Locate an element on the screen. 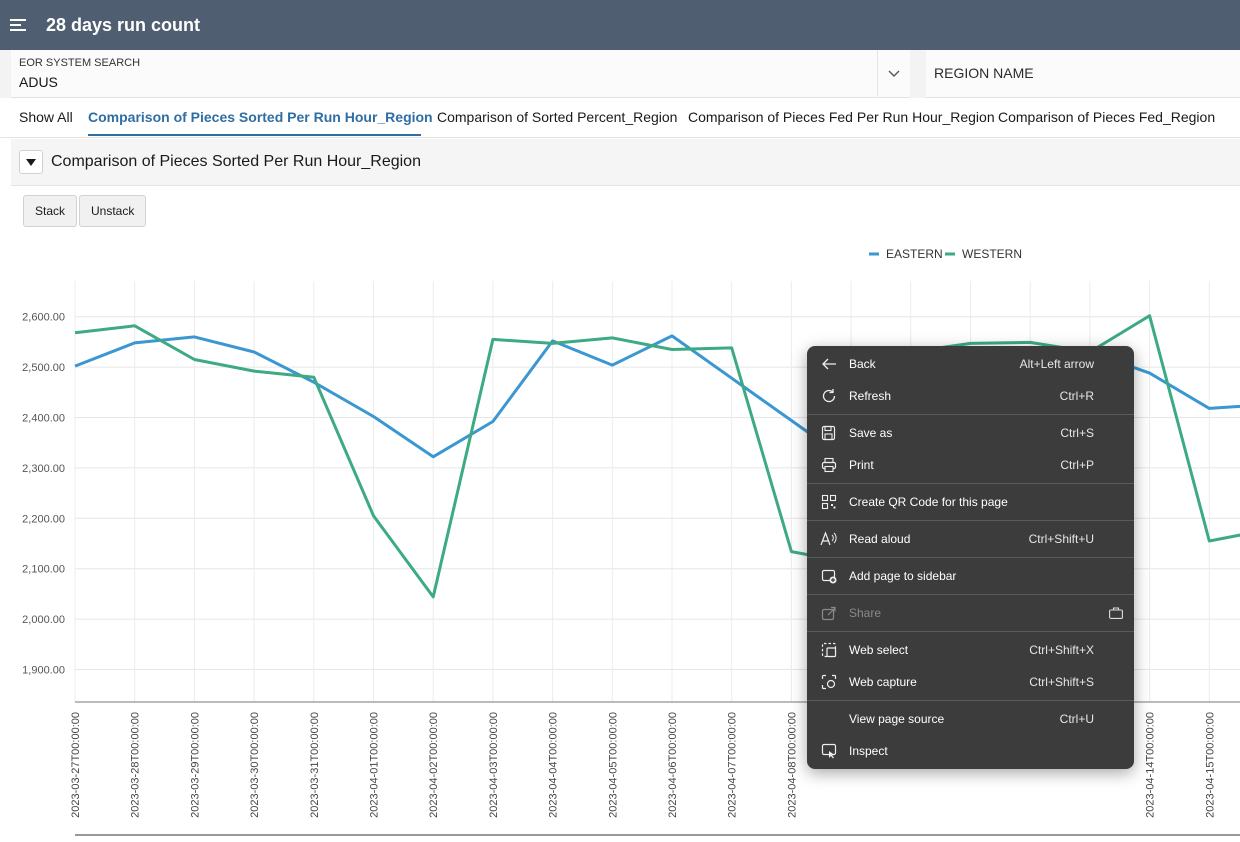 This screenshot has height=842, width=1240. eor-system-search-label: EOR SYSTEM SEARCH is located at coordinates (80, 63).